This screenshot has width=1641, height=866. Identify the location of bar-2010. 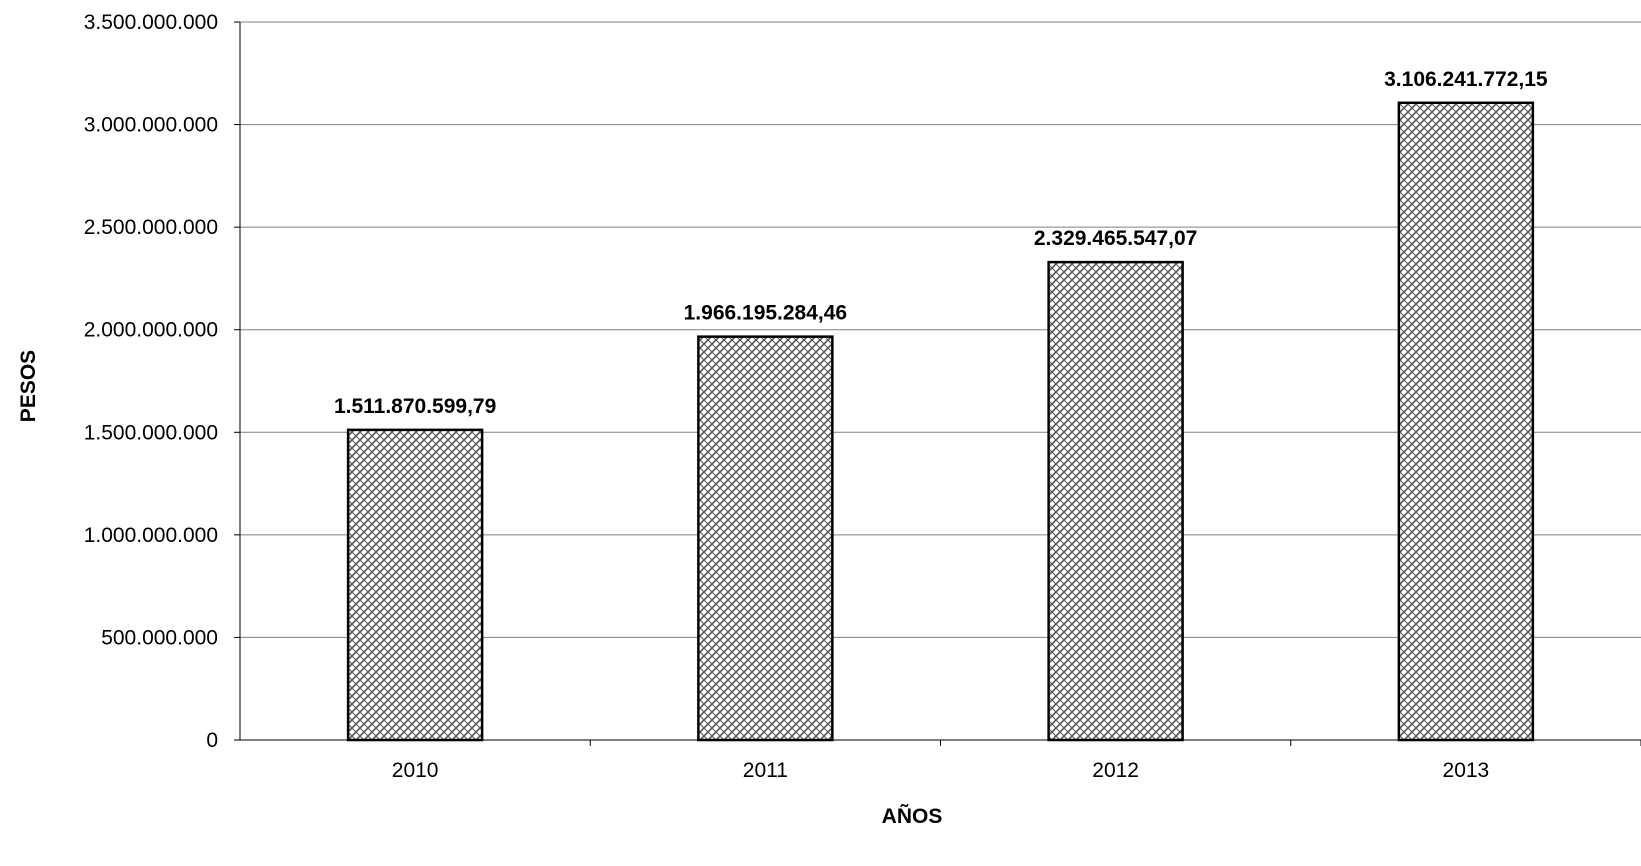
(415, 585).